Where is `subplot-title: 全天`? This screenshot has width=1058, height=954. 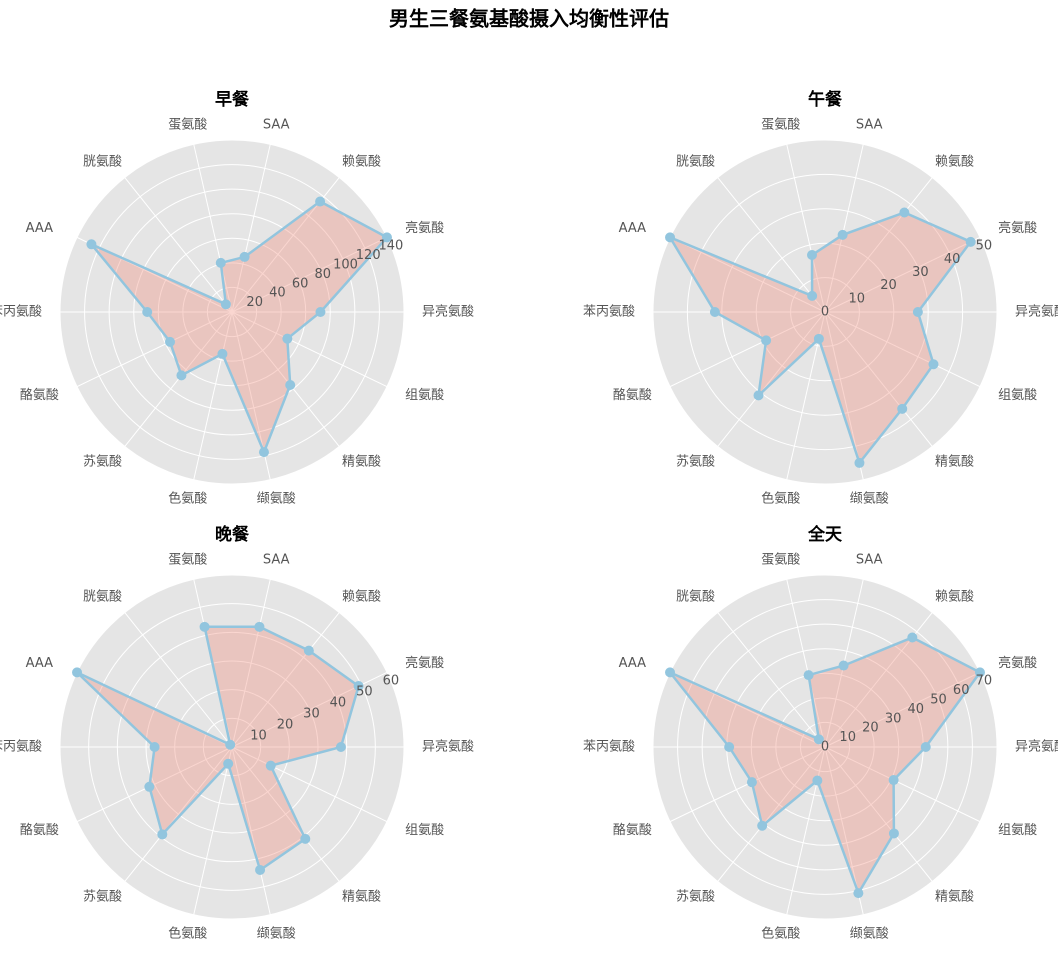
subplot-title: 全天 is located at coordinates (825, 534).